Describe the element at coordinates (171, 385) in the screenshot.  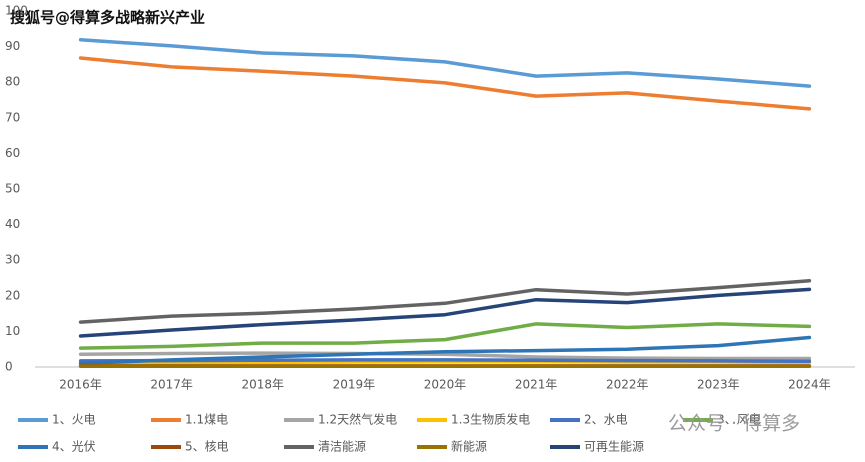
I see `x-tick-label: 2017年` at that location.